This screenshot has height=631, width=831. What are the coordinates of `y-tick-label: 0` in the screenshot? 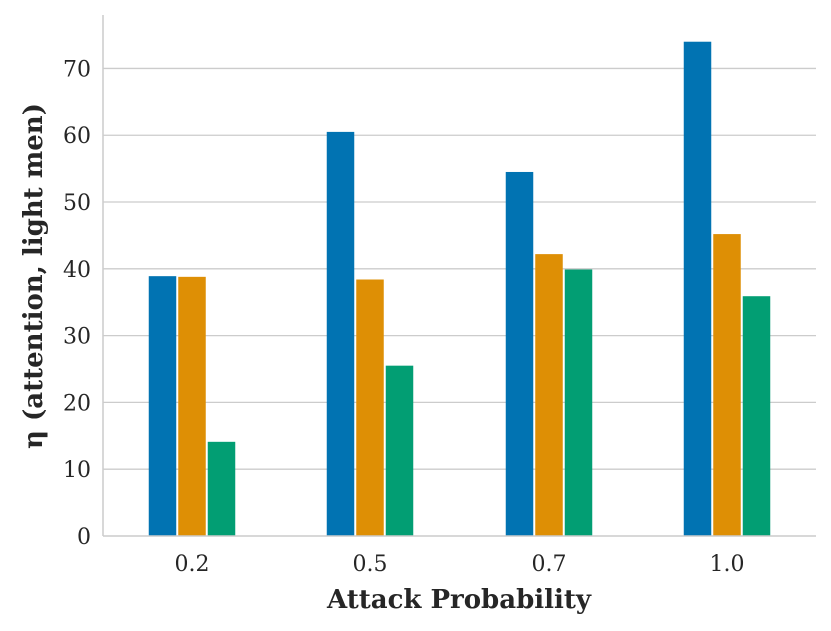 It's located at (84, 537).